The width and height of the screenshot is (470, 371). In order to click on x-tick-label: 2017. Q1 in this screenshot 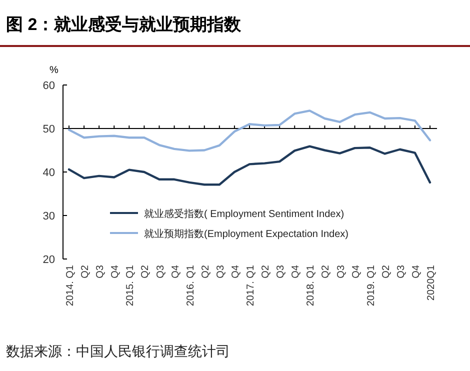, I will do `click(251, 285)`.